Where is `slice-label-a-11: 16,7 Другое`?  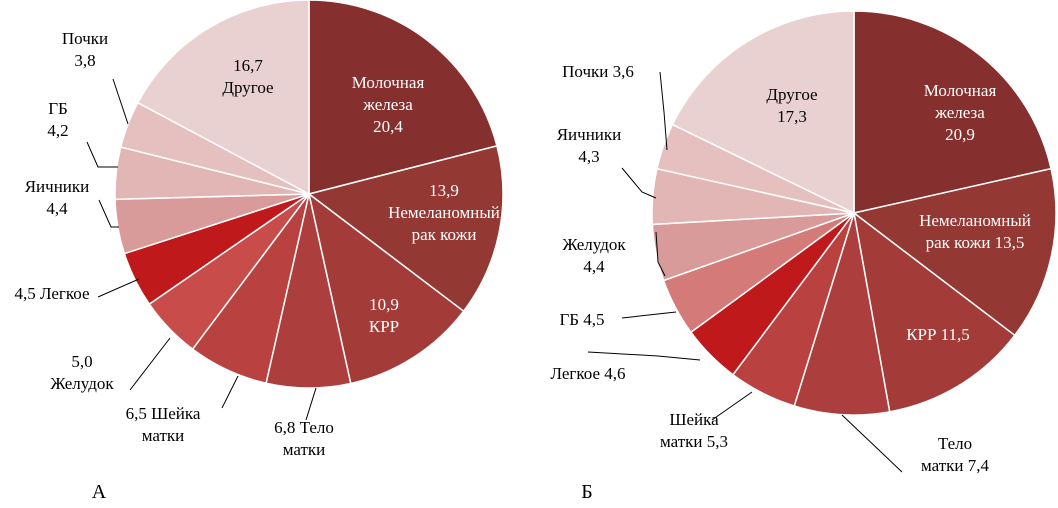
slice-label-a-11: 16,7 Другое is located at coordinates (247, 76).